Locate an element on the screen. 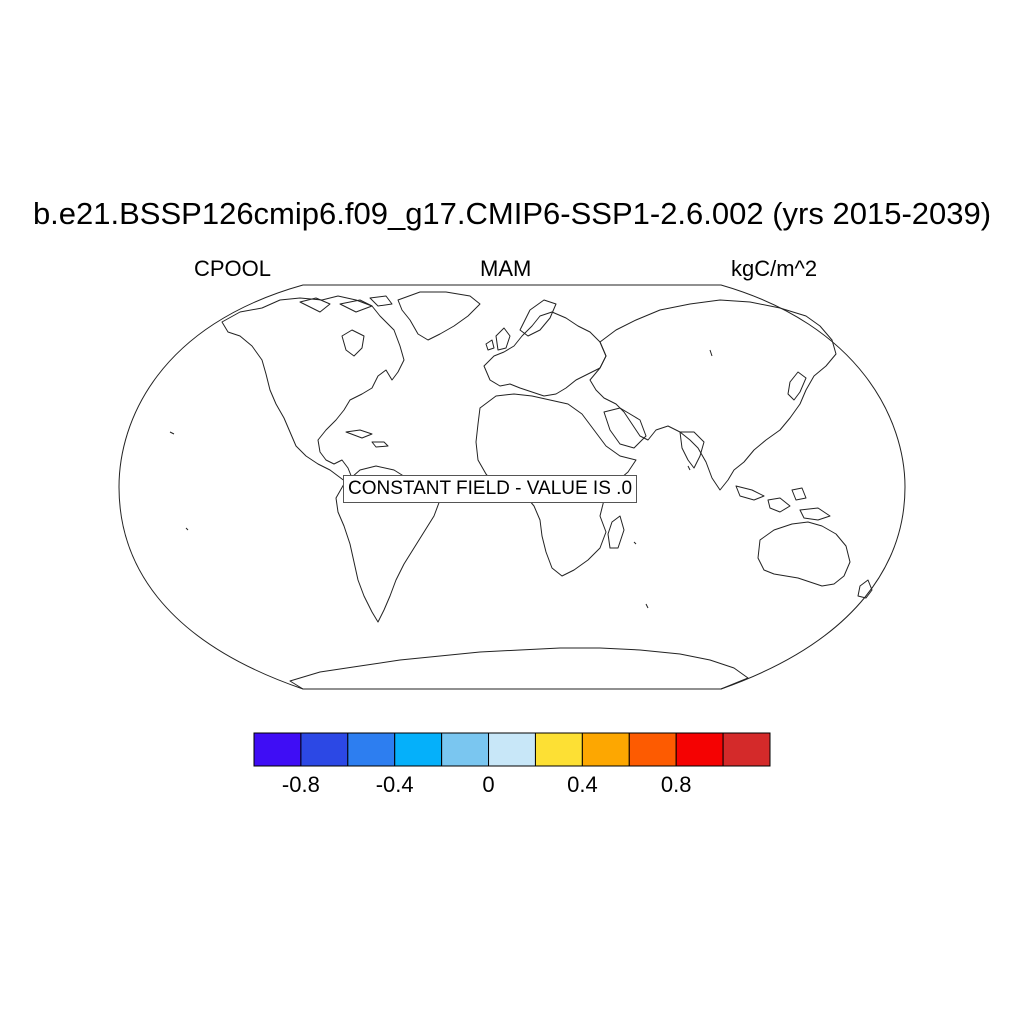 The image size is (1024, 1024). colorbar-tick-label: 0.8 is located at coordinates (676, 784).